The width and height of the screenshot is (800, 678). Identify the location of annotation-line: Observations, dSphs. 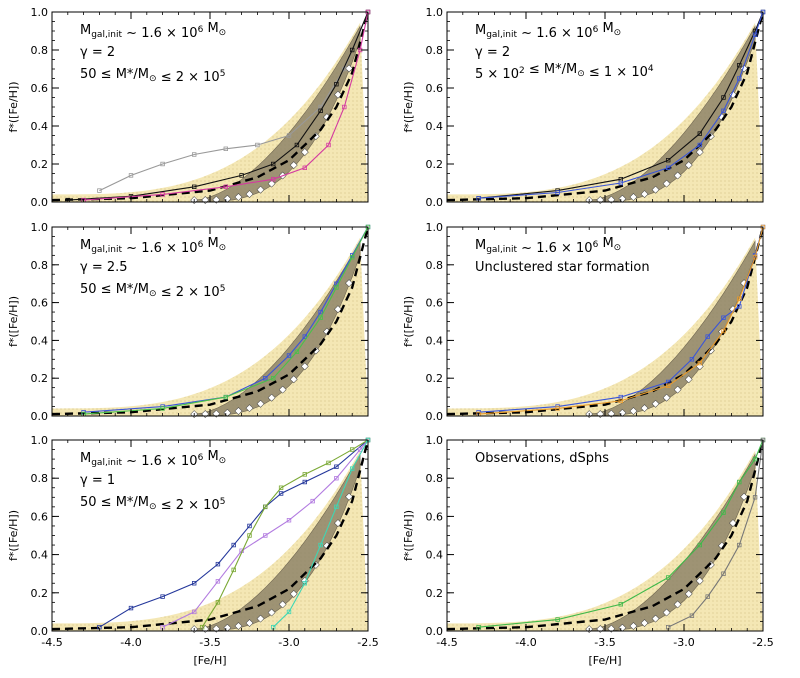
(542, 458).